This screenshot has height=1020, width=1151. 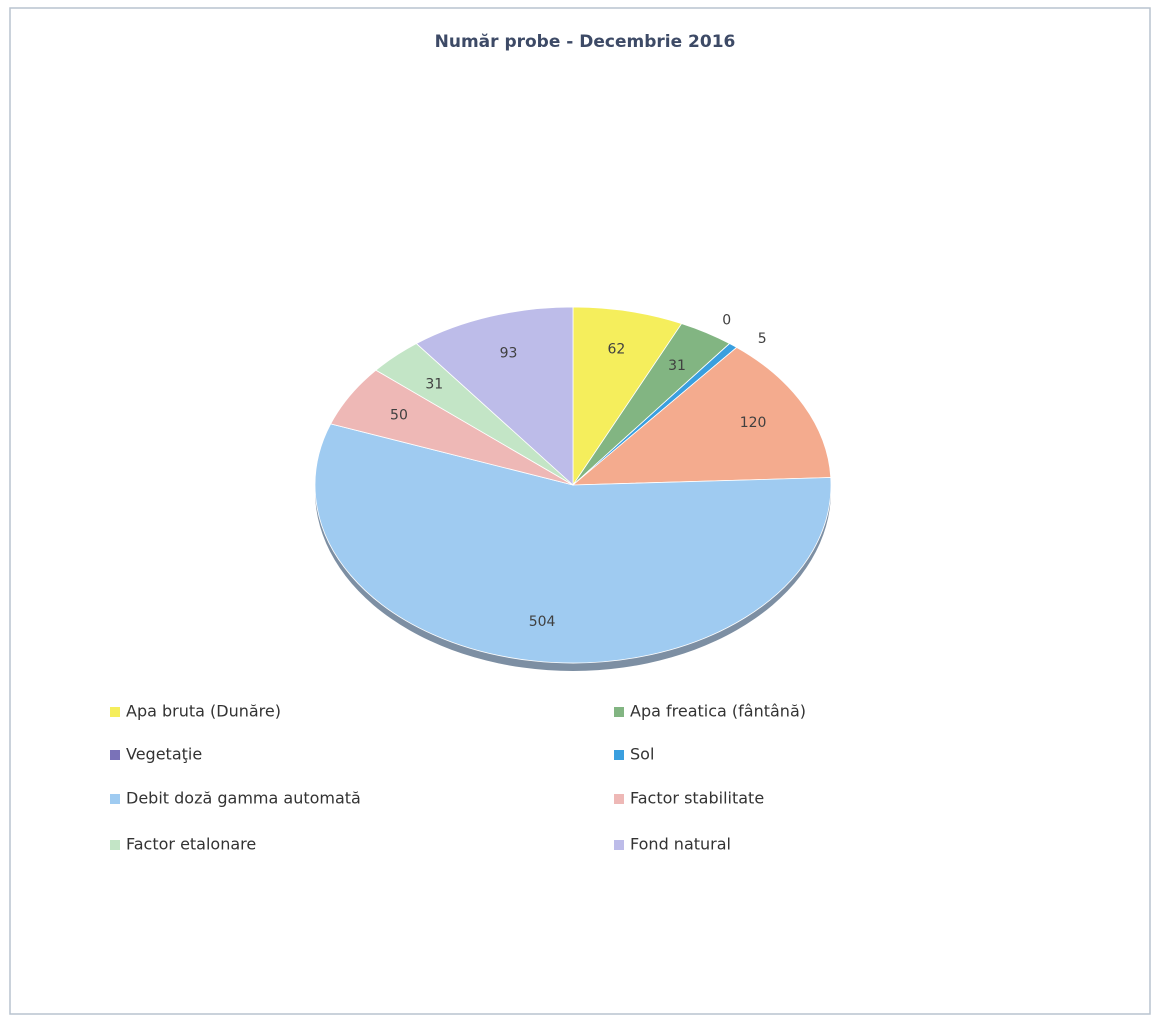 I want to click on data-label: 5, so click(x=762, y=339).